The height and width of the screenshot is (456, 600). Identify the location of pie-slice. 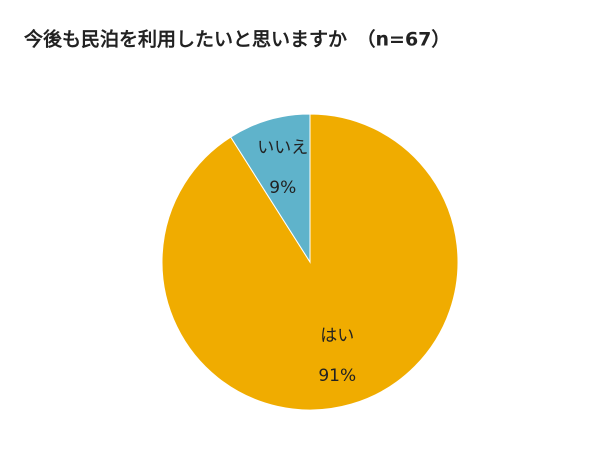
(270, 188).